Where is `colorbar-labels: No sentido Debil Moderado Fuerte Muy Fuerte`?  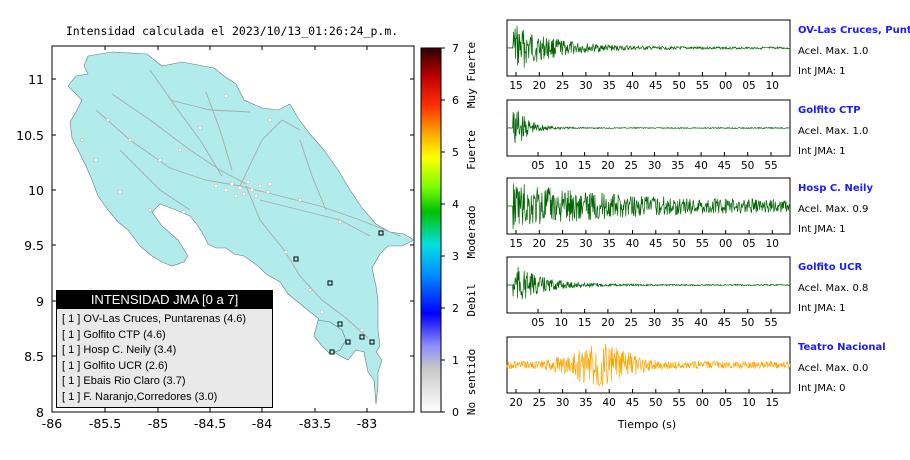 colorbar-labels: No sentido Debil Moderado Fuerte Muy Fuerte is located at coordinates (471, 228).